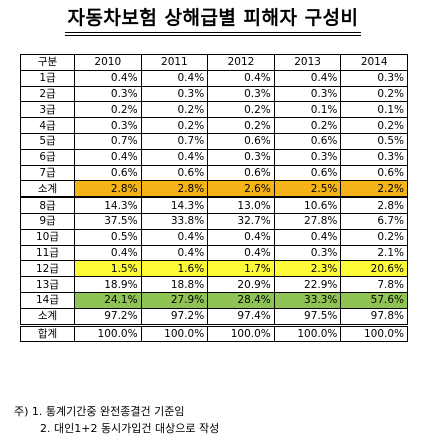 The height and width of the screenshot is (445, 426). What do you see at coordinates (241, 300) in the screenshot?
I see `value-cell: 28.4%` at bounding box center [241, 300].